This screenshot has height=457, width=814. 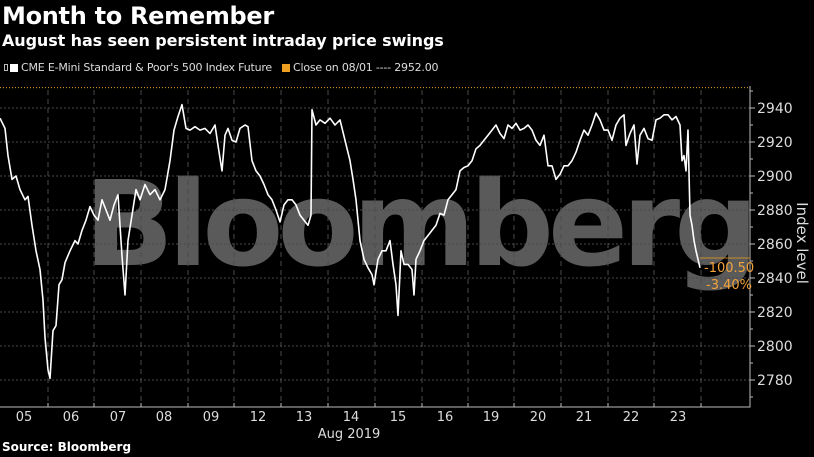 What do you see at coordinates (14, 67) in the screenshot?
I see `legend-swatch-white-icon` at bounding box center [14, 67].